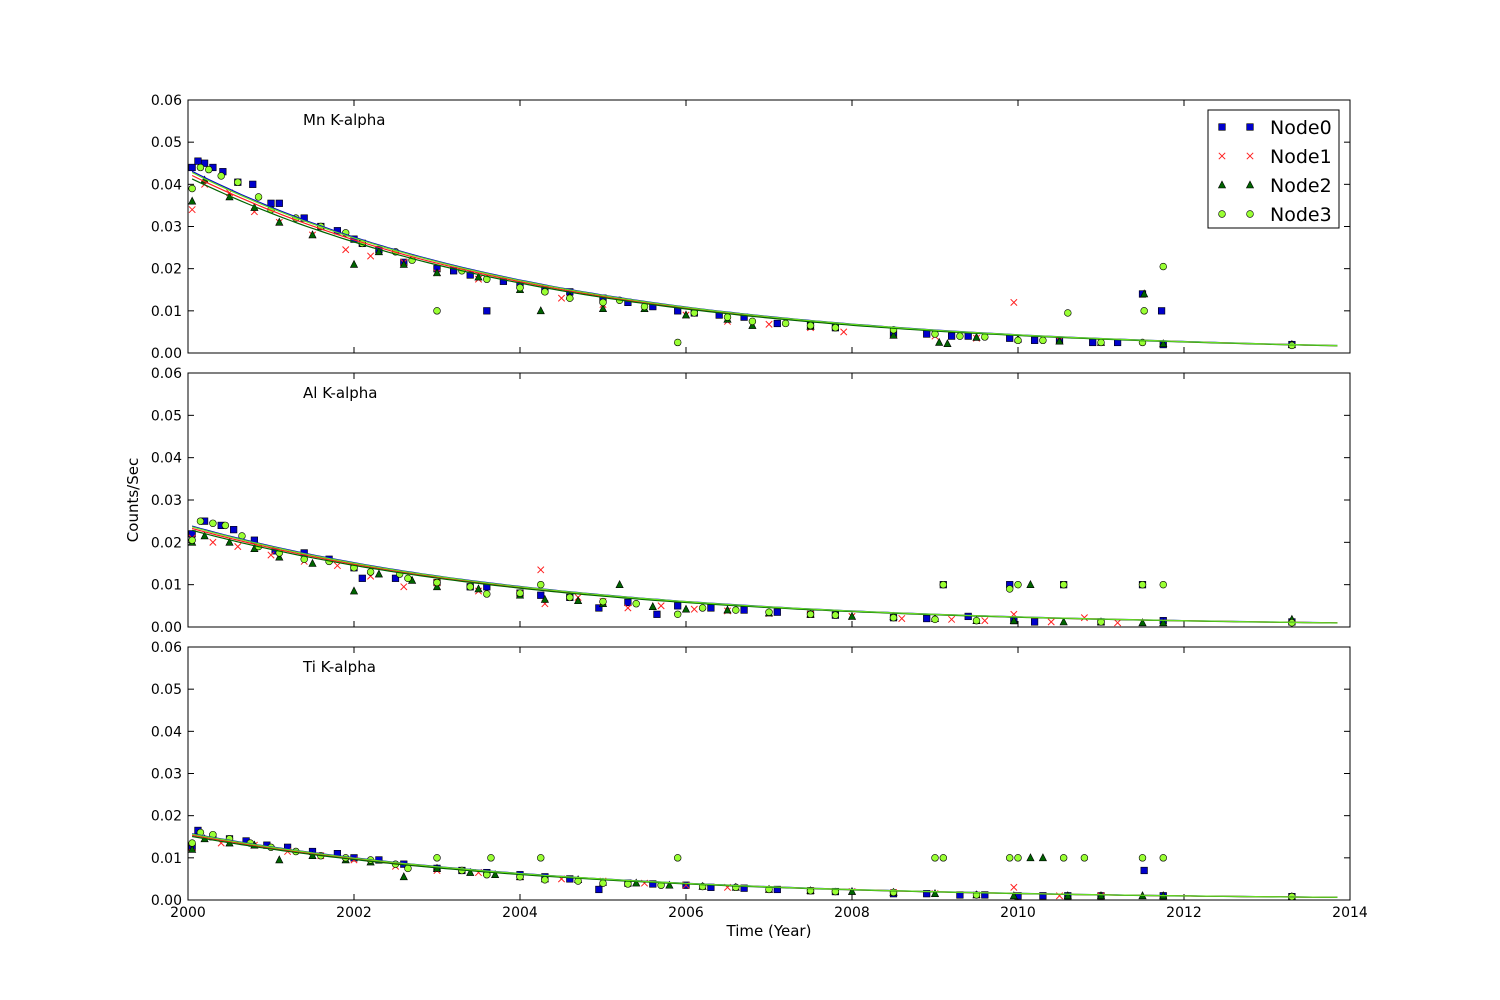  What do you see at coordinates (1184, 913) in the screenshot?
I see `x-tick-label: 2012` at bounding box center [1184, 913].